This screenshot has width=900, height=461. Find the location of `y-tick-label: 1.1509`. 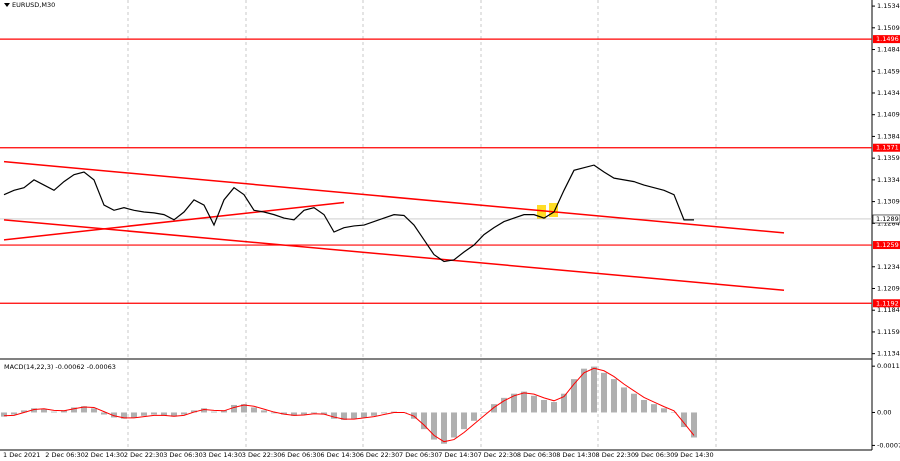

y-tick-label: 1.1509 is located at coordinates (888, 28).